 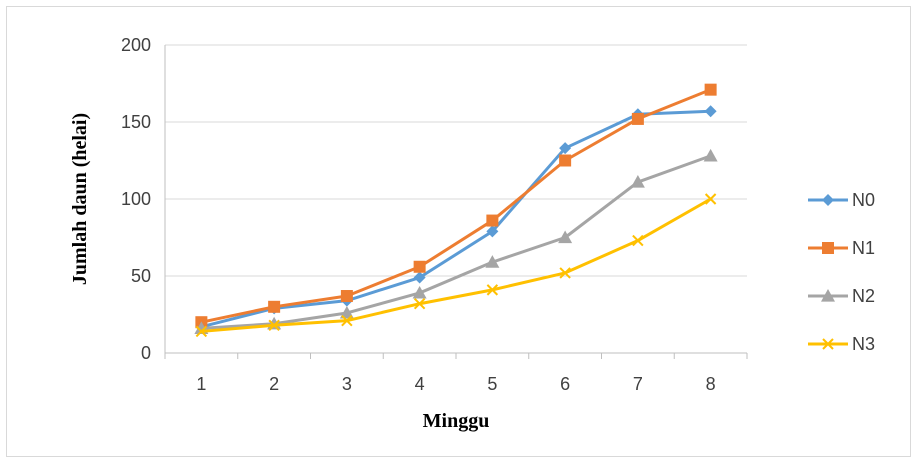 What do you see at coordinates (841, 296) in the screenshot?
I see `legend-item-n2: N2` at bounding box center [841, 296].